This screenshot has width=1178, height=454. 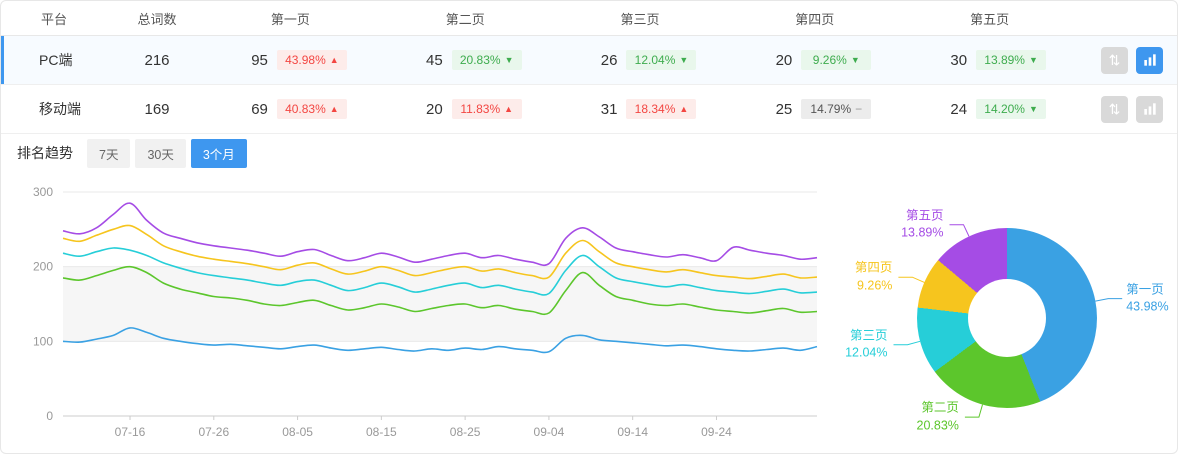 I want to click on trend-range-tabs: 7天 30天 3个月, so click(x=167, y=153).